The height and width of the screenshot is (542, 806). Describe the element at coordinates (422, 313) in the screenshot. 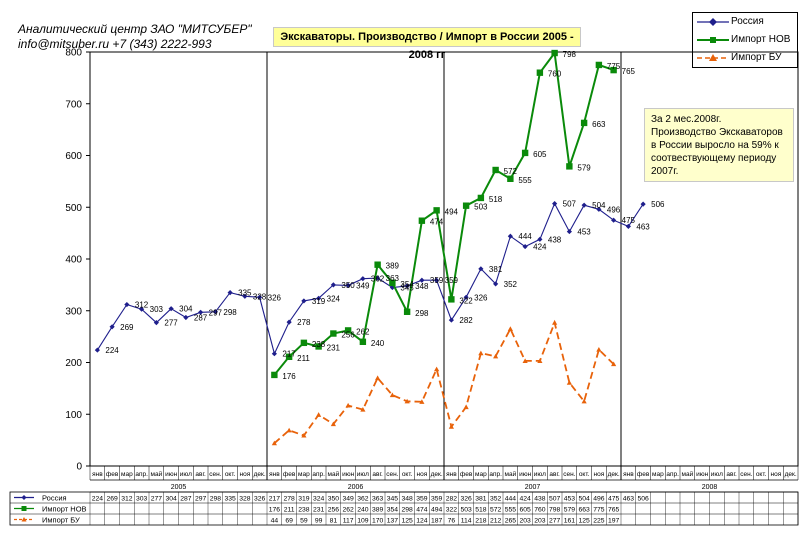

I see `data-label-import-new: 298` at that location.